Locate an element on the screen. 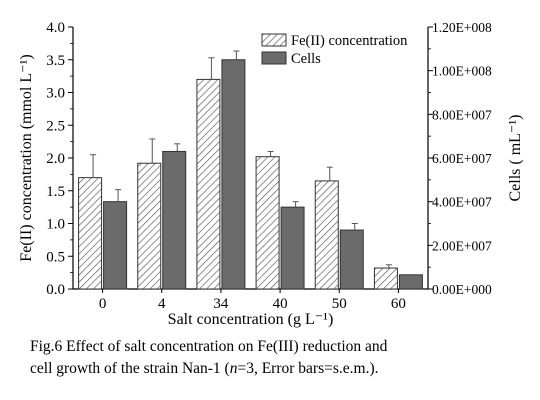  x-tick-label: 60 is located at coordinates (398, 304).